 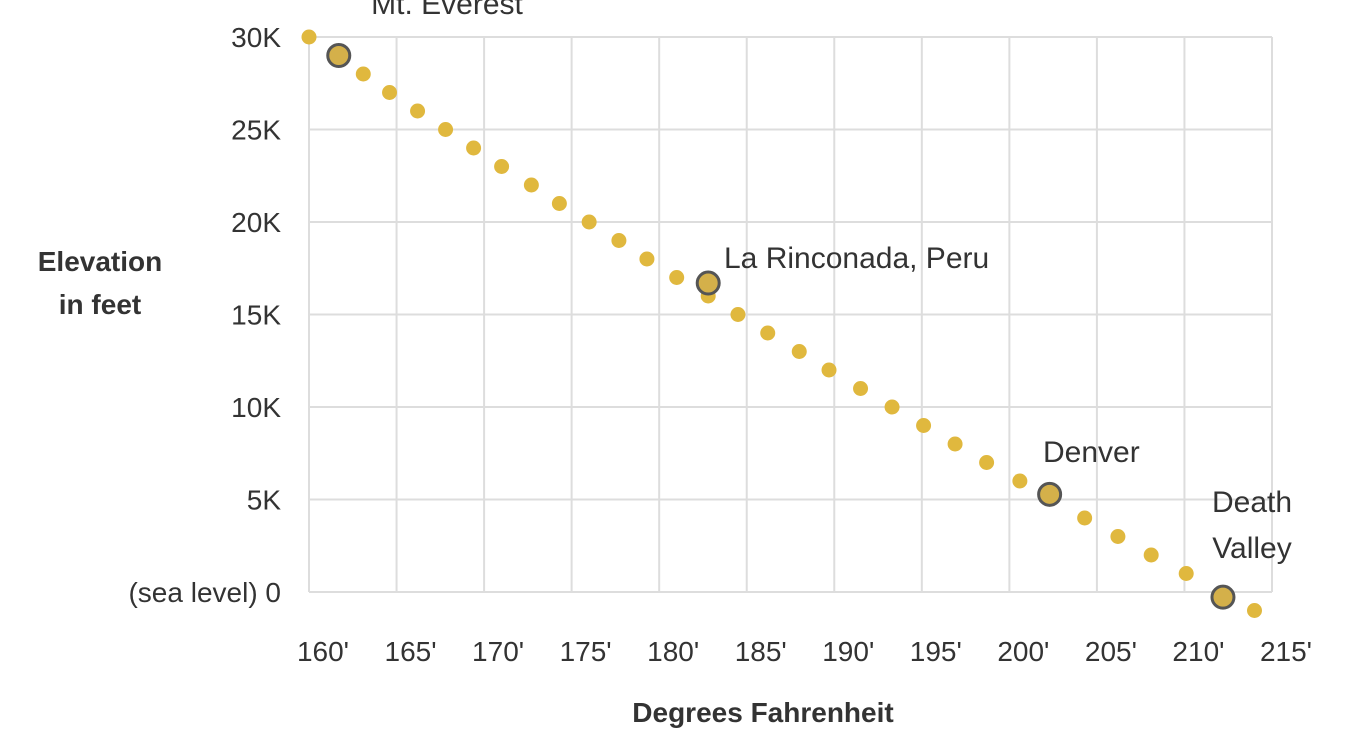 I want to click on y-axis-ticks: (sea level) 0 5K 10K 15K 20K 25K 30K, so click(x=204, y=315).